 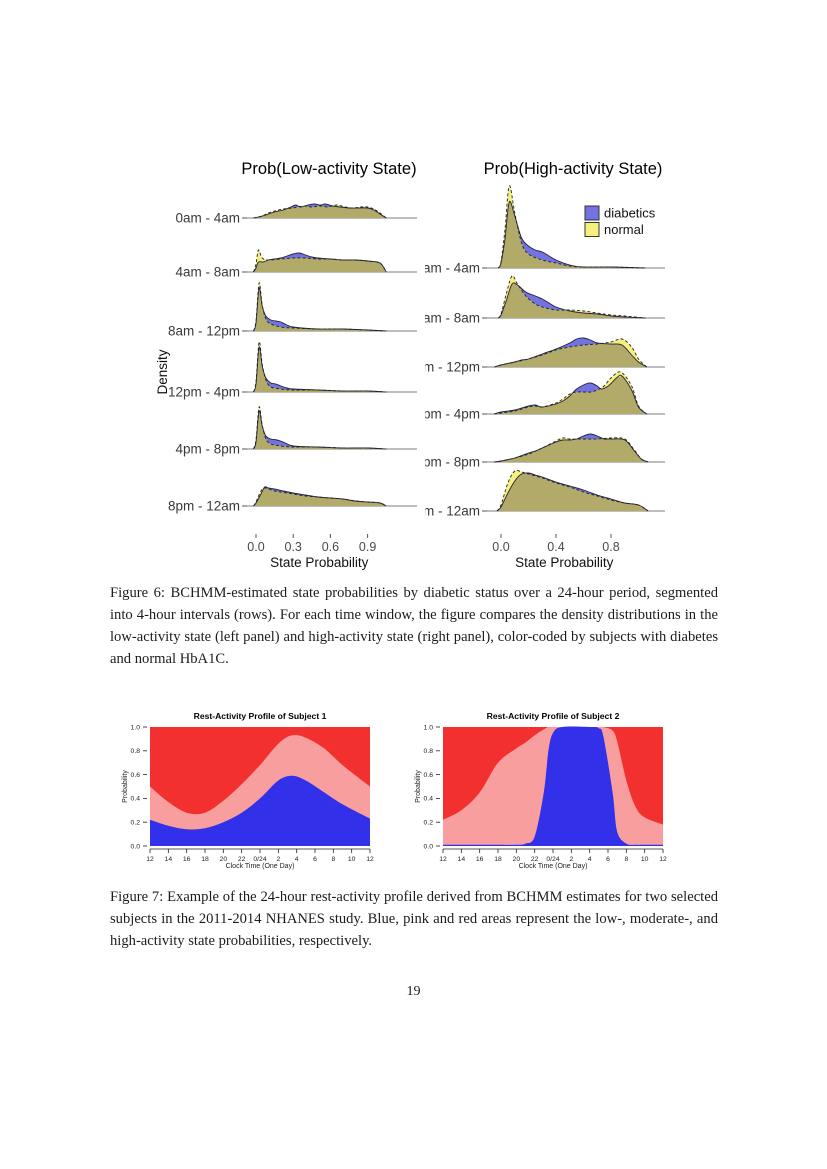 What do you see at coordinates (367, 547) in the screenshot?
I see `x-axis-tick-label: 0.9` at bounding box center [367, 547].